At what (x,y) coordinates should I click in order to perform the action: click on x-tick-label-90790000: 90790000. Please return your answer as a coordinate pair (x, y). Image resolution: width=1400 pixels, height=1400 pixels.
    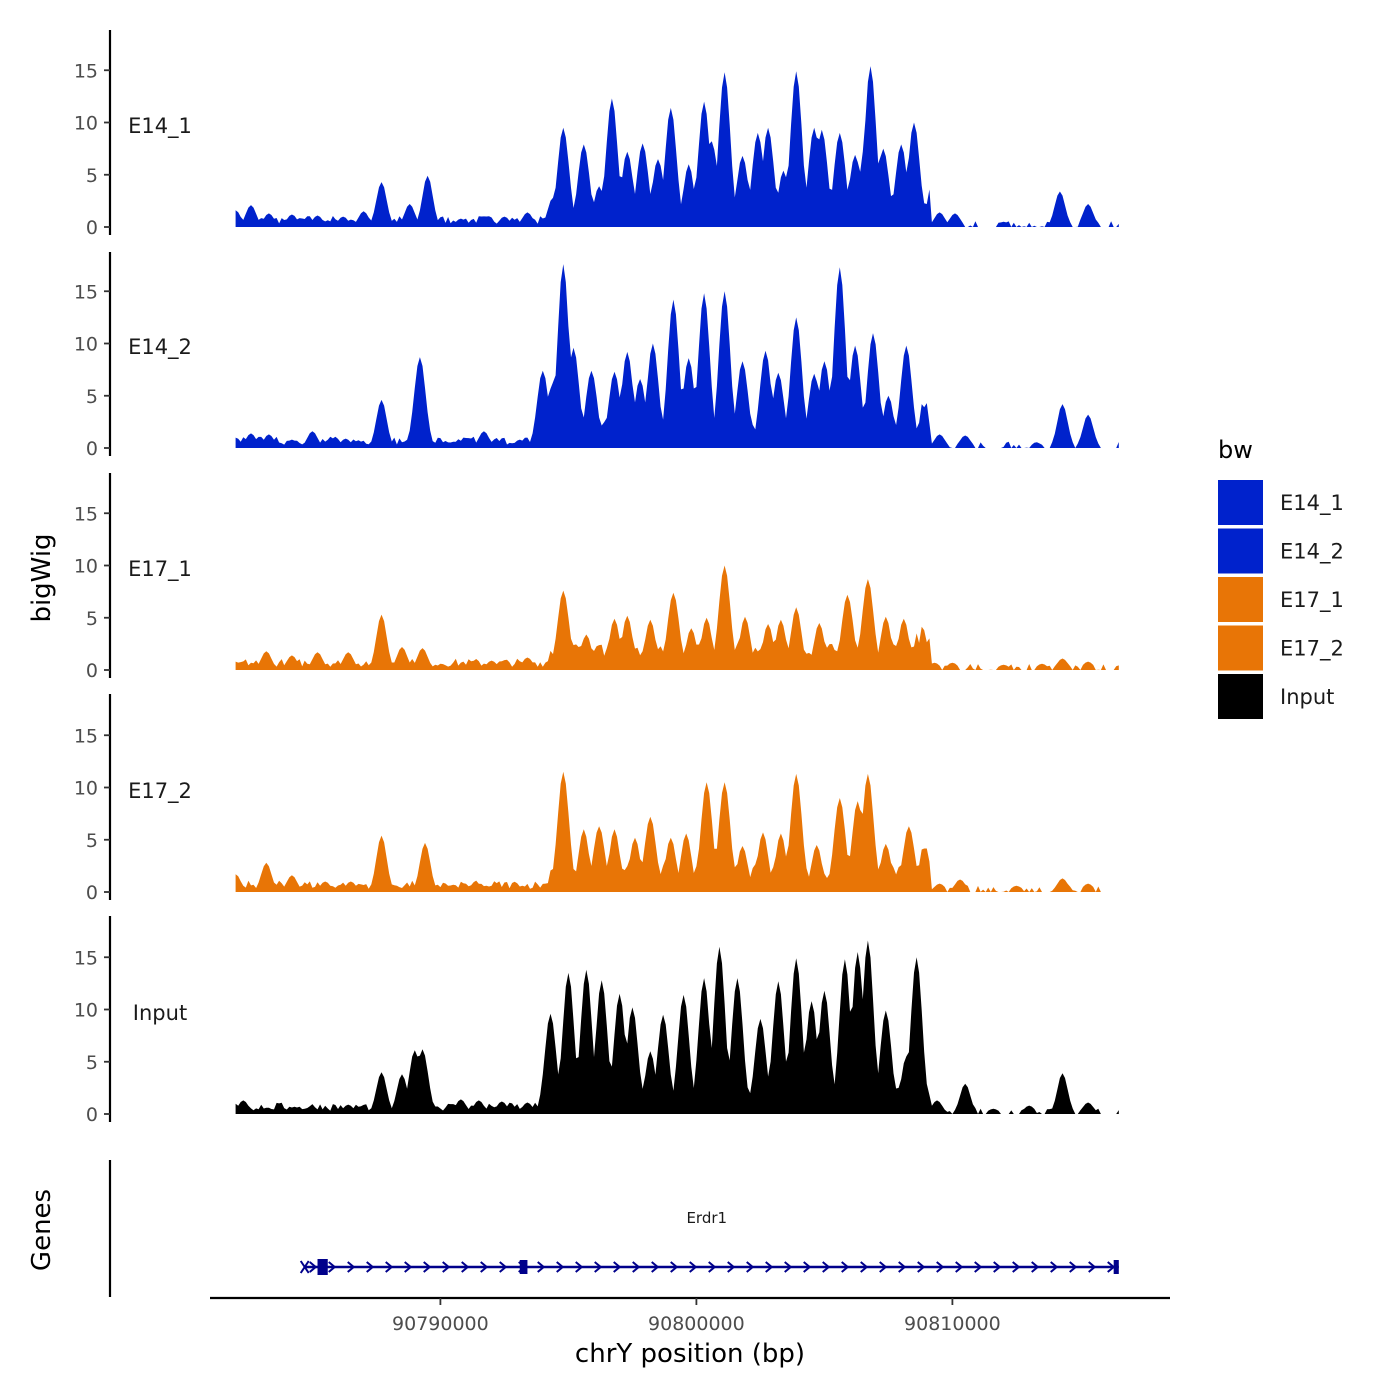
    Looking at the image, I should click on (440, 1324).